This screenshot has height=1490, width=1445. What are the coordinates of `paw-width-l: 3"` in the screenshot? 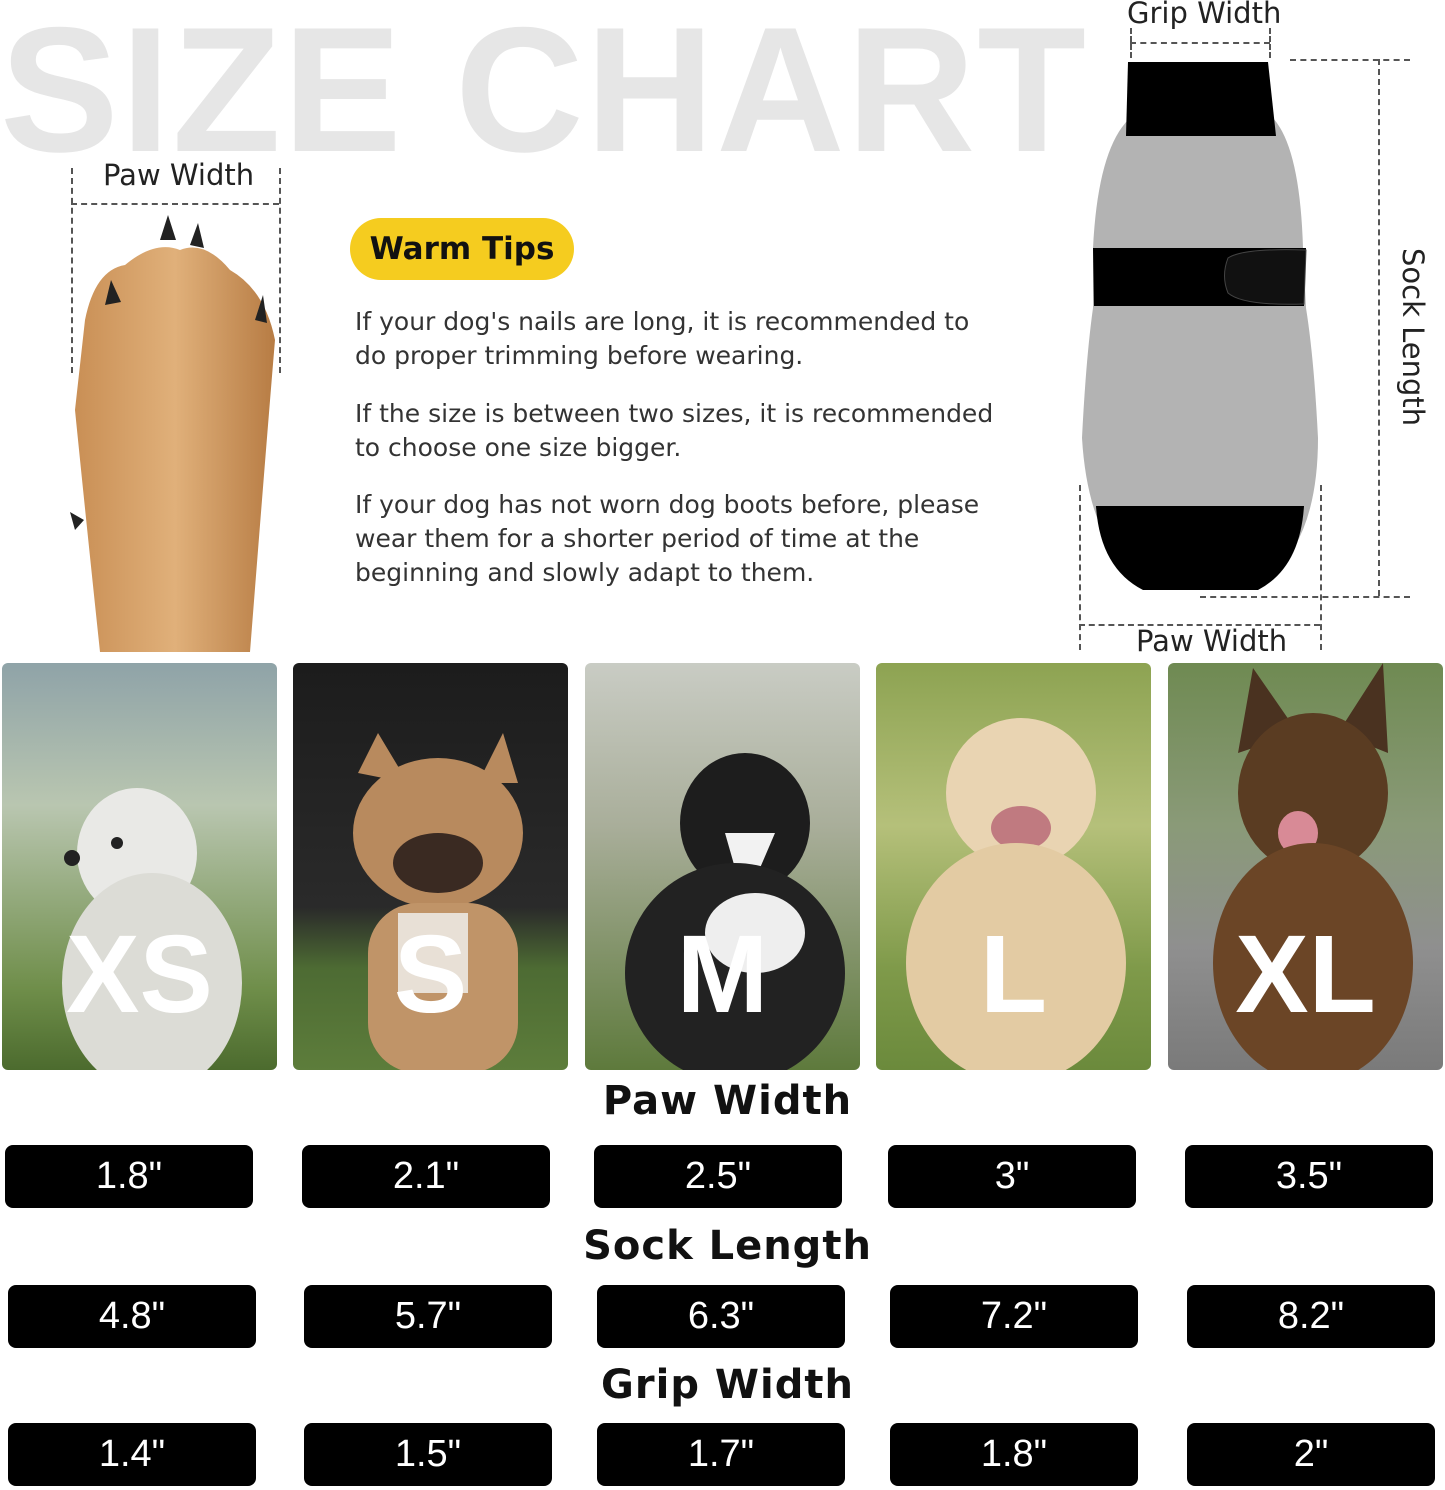 It's located at (1012, 1176).